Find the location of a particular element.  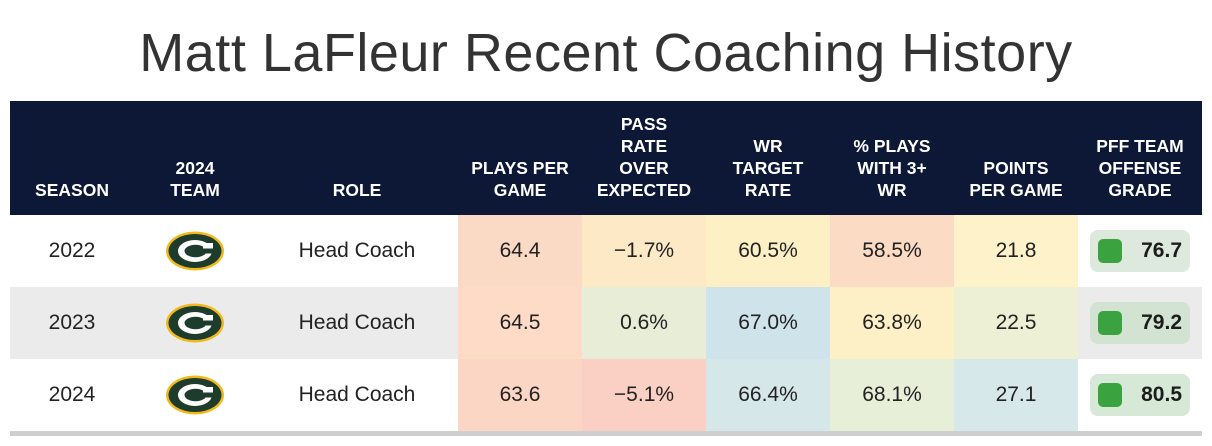

header-pass-rate-over-expected: PASS RATE OVER EXPECTED is located at coordinates (644, 157).